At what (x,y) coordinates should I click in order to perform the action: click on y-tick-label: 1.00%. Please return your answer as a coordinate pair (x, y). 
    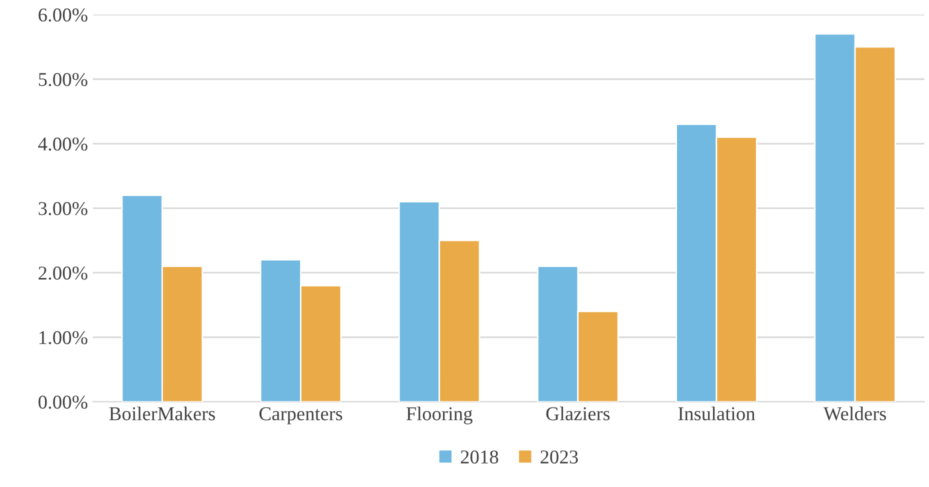
    Looking at the image, I should click on (64, 337).